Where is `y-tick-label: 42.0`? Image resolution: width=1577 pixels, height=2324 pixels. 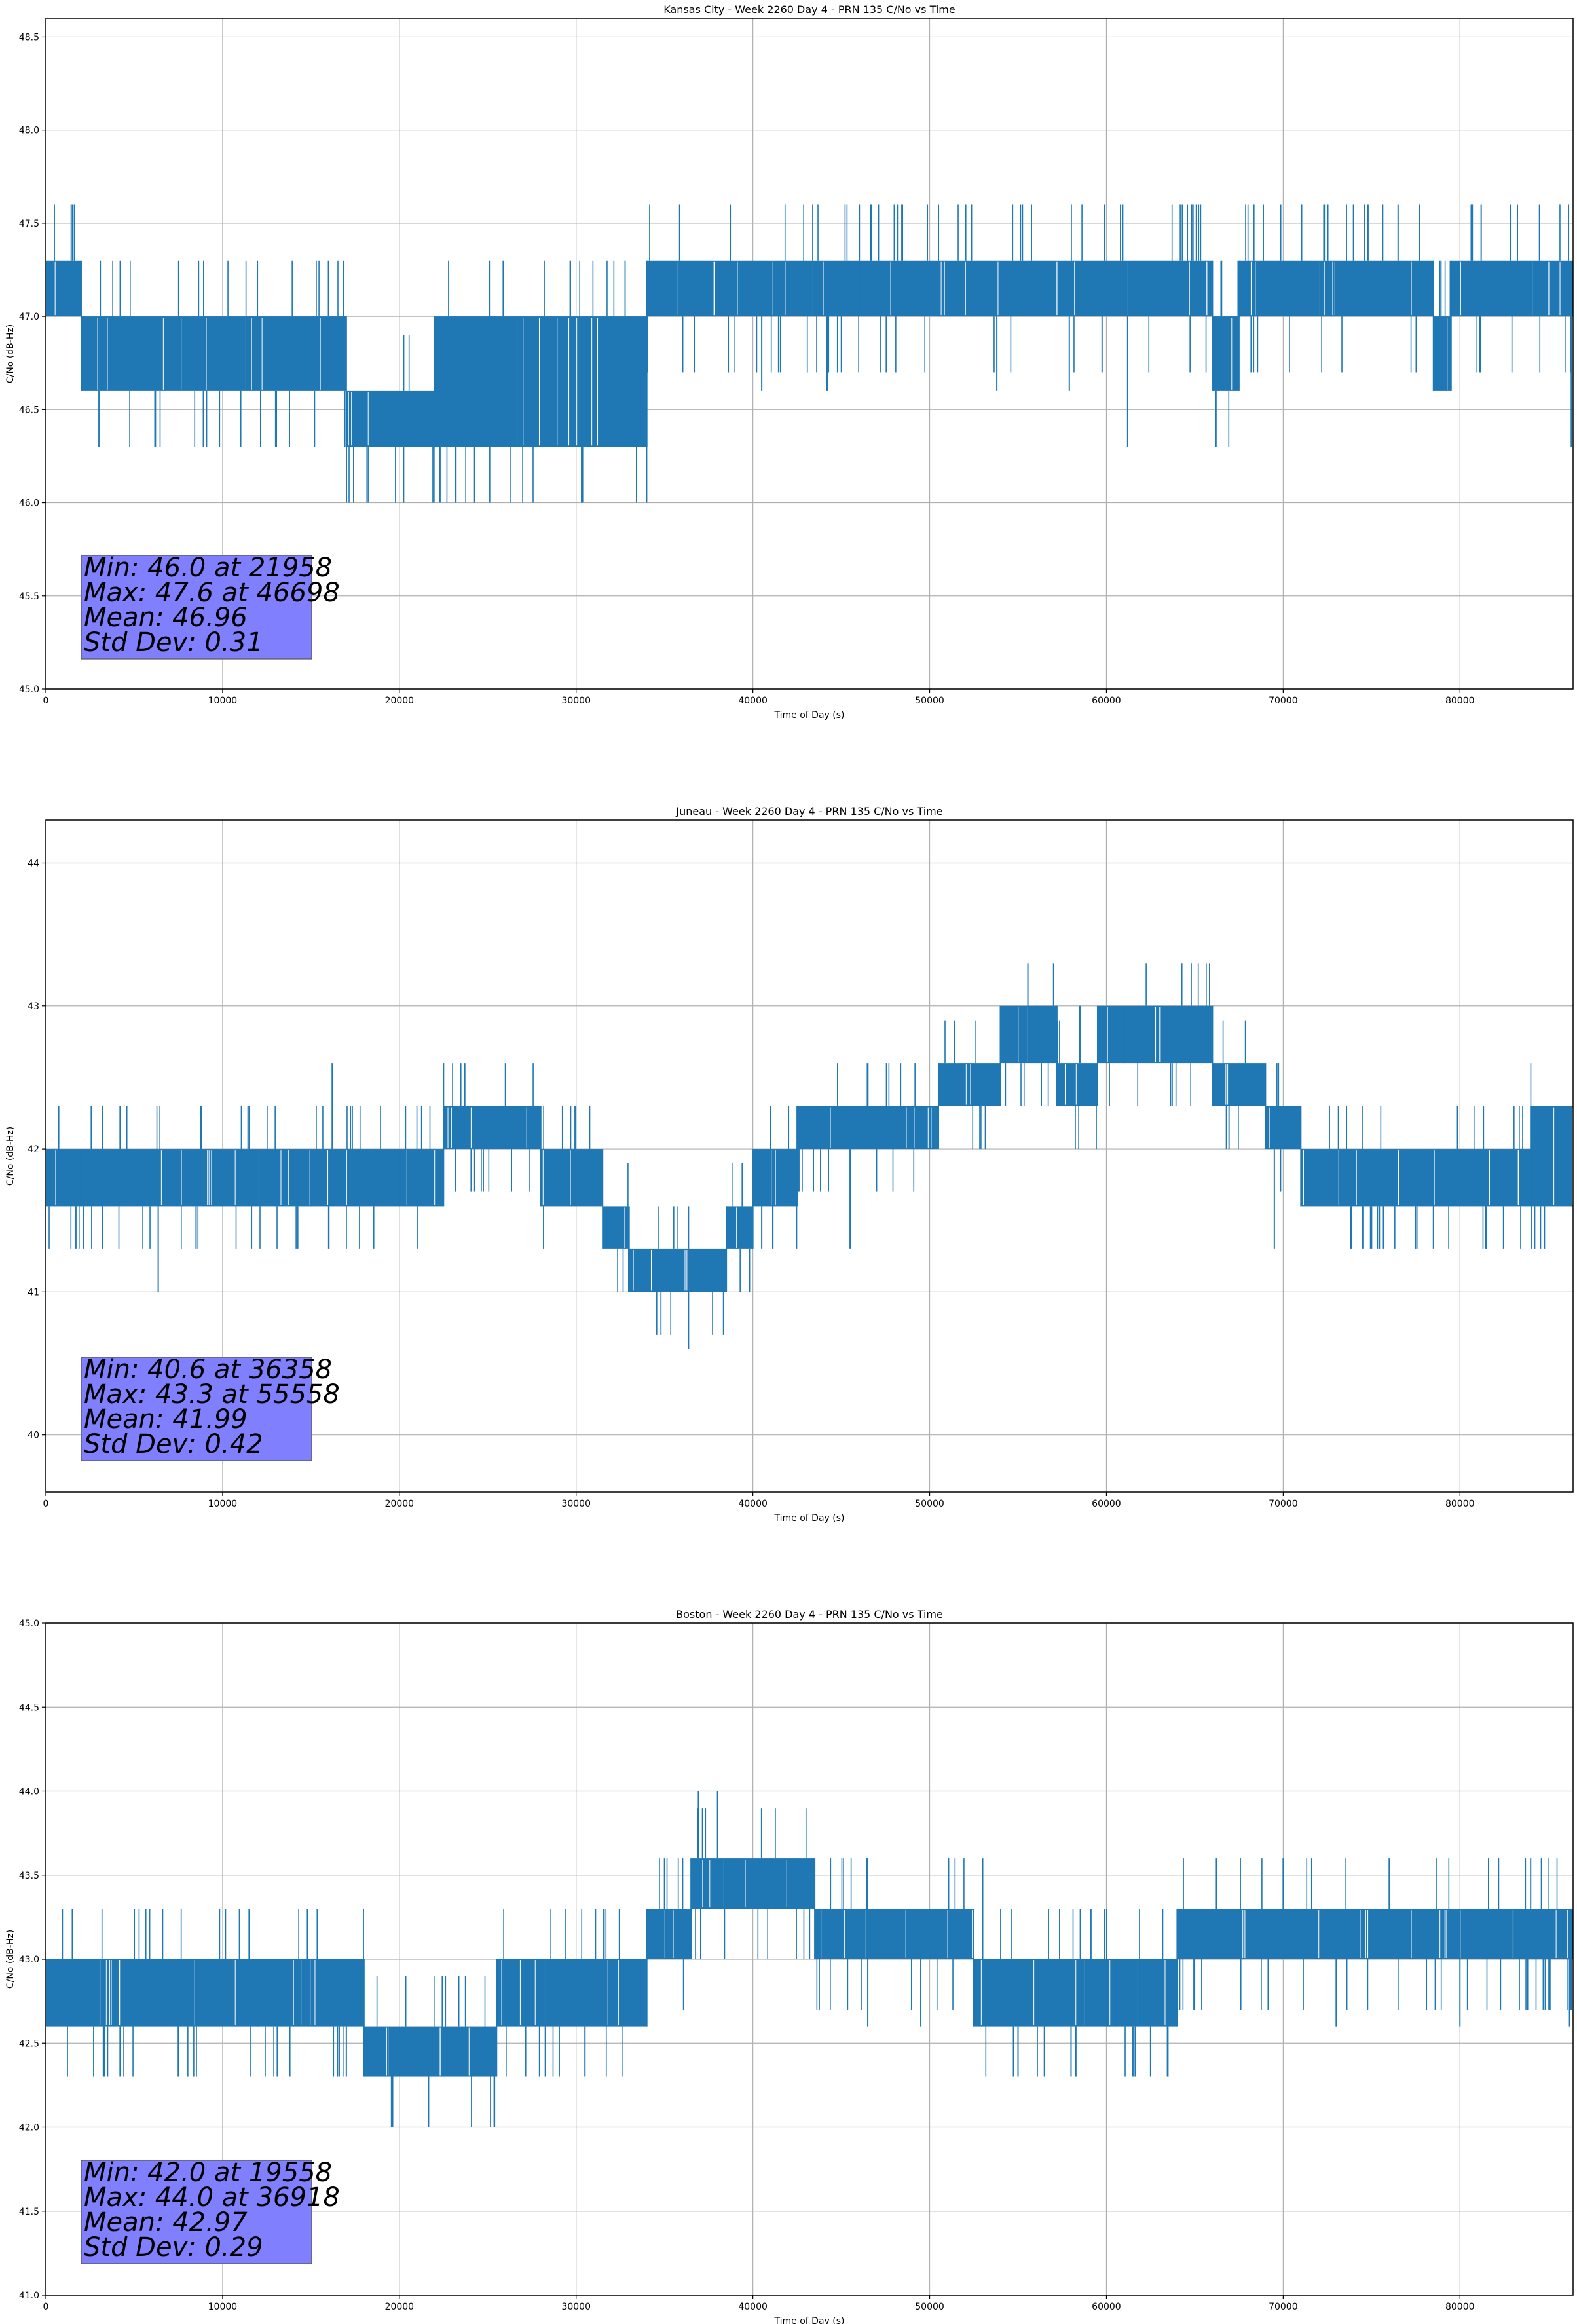
y-tick-label: 42.0 is located at coordinates (29, 2128).